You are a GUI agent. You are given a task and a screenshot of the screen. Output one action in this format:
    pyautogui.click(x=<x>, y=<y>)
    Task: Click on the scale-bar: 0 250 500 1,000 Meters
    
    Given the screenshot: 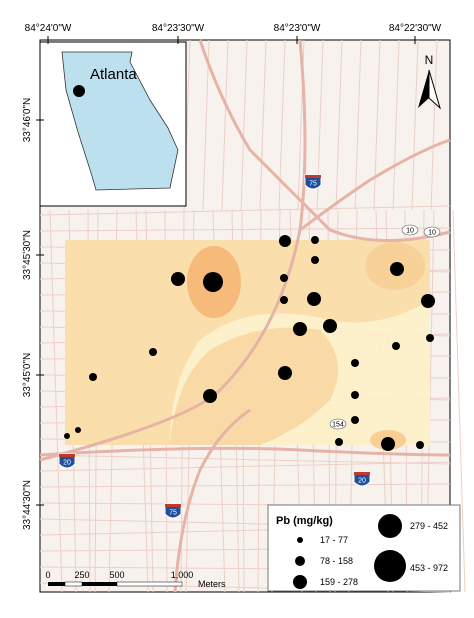 What is the action you would take?
    pyautogui.click(x=135, y=579)
    